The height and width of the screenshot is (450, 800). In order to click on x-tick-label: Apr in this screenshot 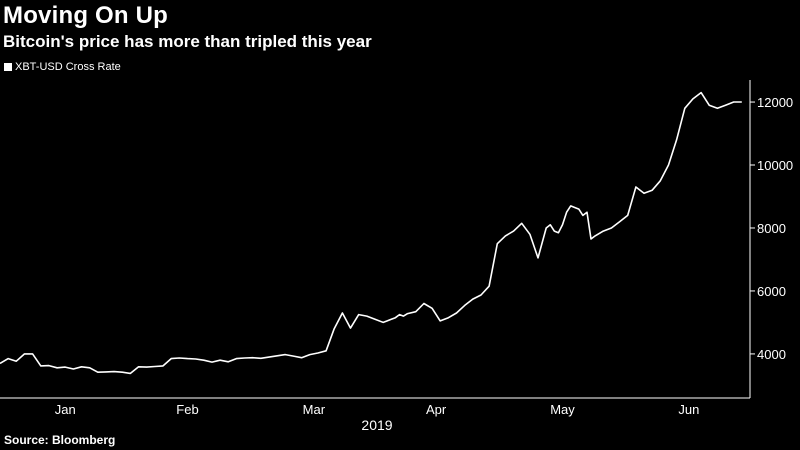, I will do `click(436, 409)`.